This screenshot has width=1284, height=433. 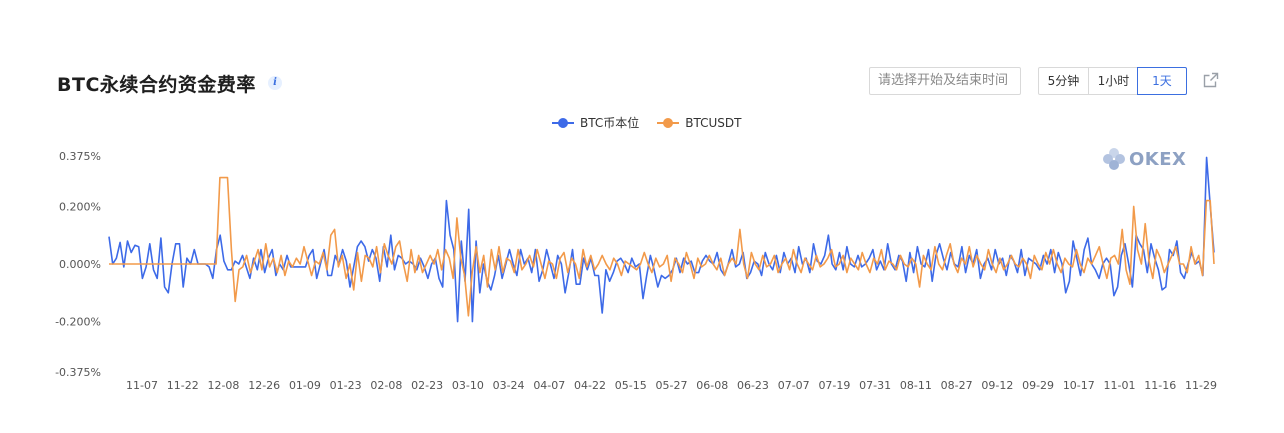 What do you see at coordinates (183, 385) in the screenshot?
I see `x-tick-label: 11-22` at bounding box center [183, 385].